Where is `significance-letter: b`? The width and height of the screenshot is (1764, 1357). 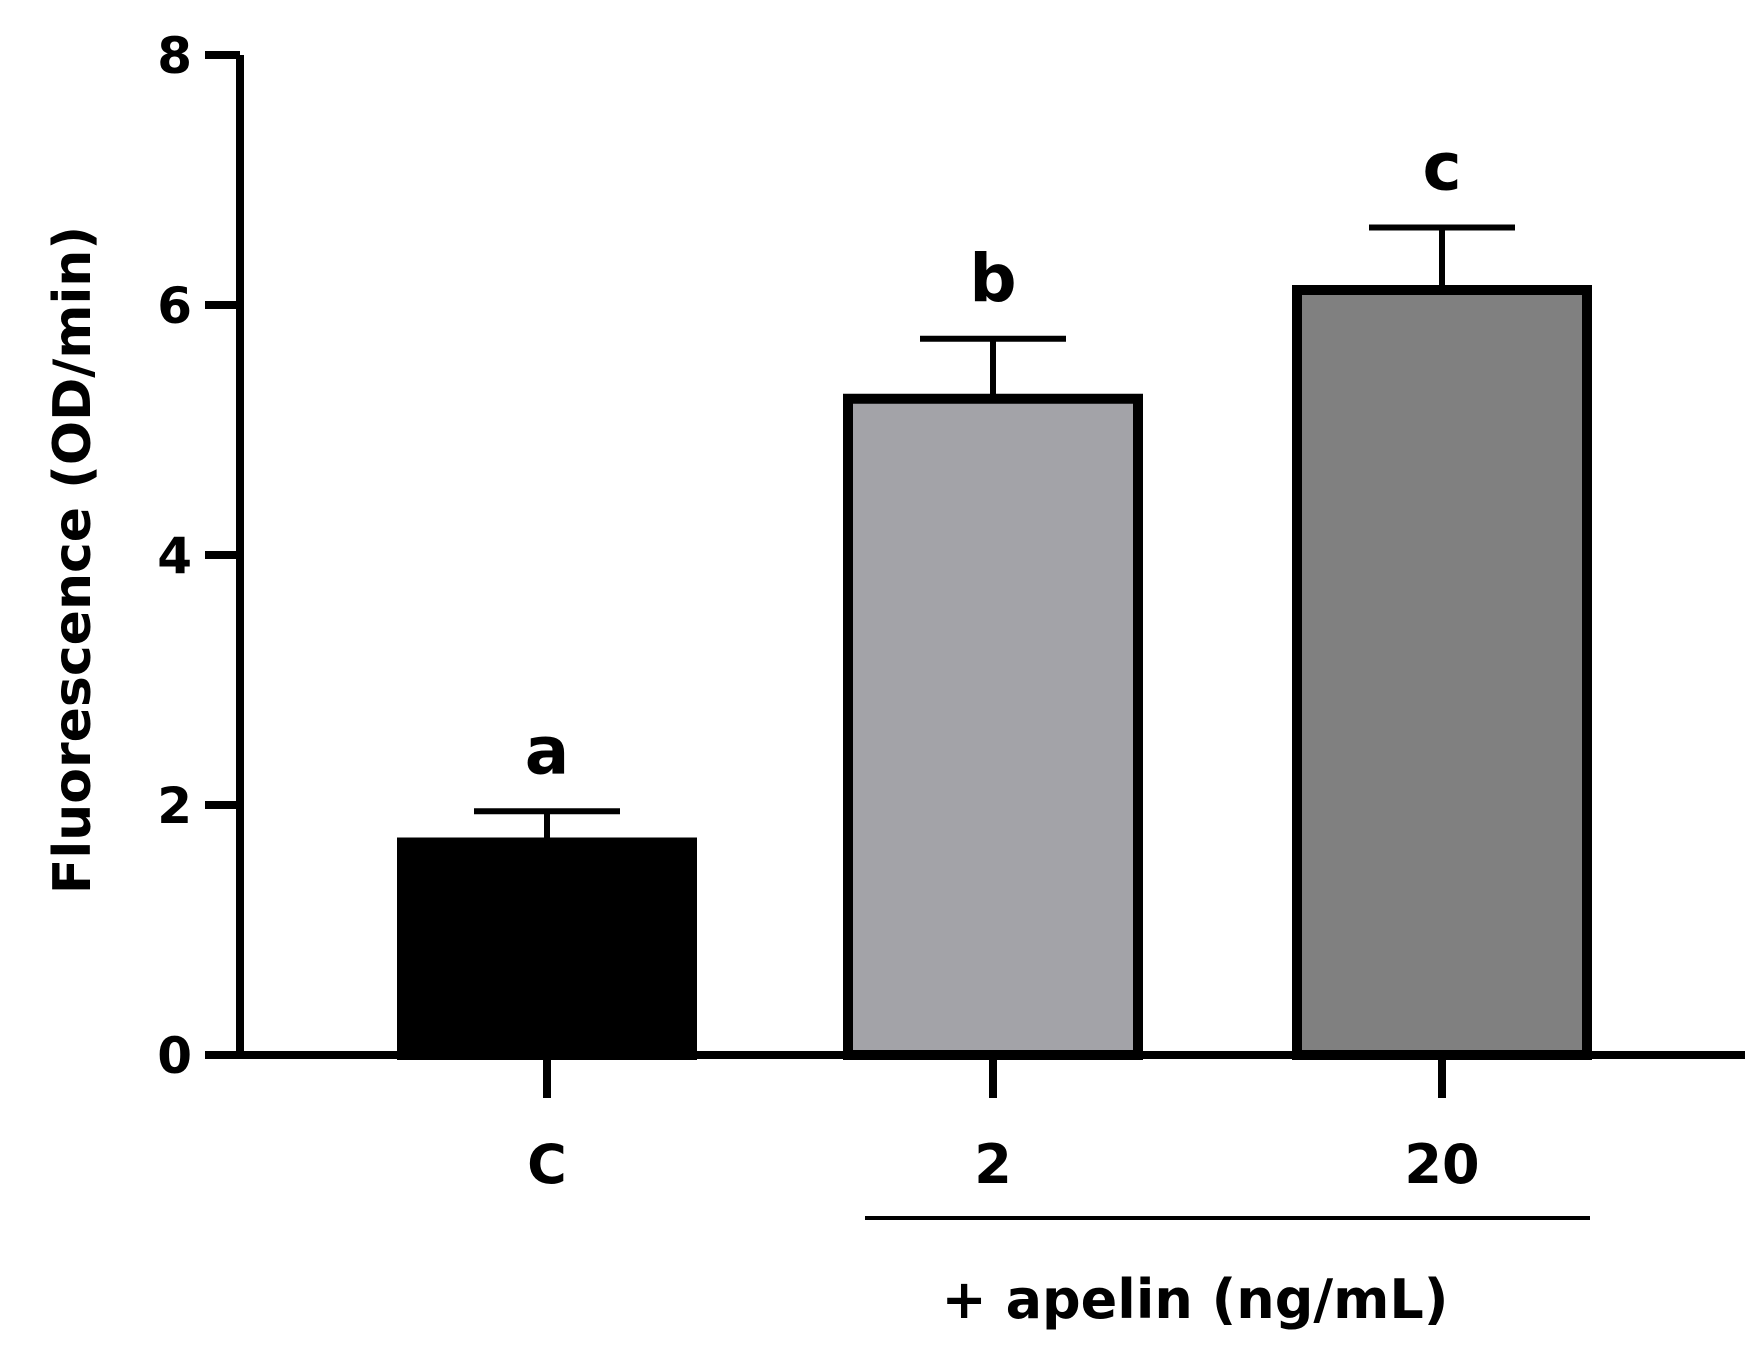 significance-letter: b is located at coordinates (992, 278).